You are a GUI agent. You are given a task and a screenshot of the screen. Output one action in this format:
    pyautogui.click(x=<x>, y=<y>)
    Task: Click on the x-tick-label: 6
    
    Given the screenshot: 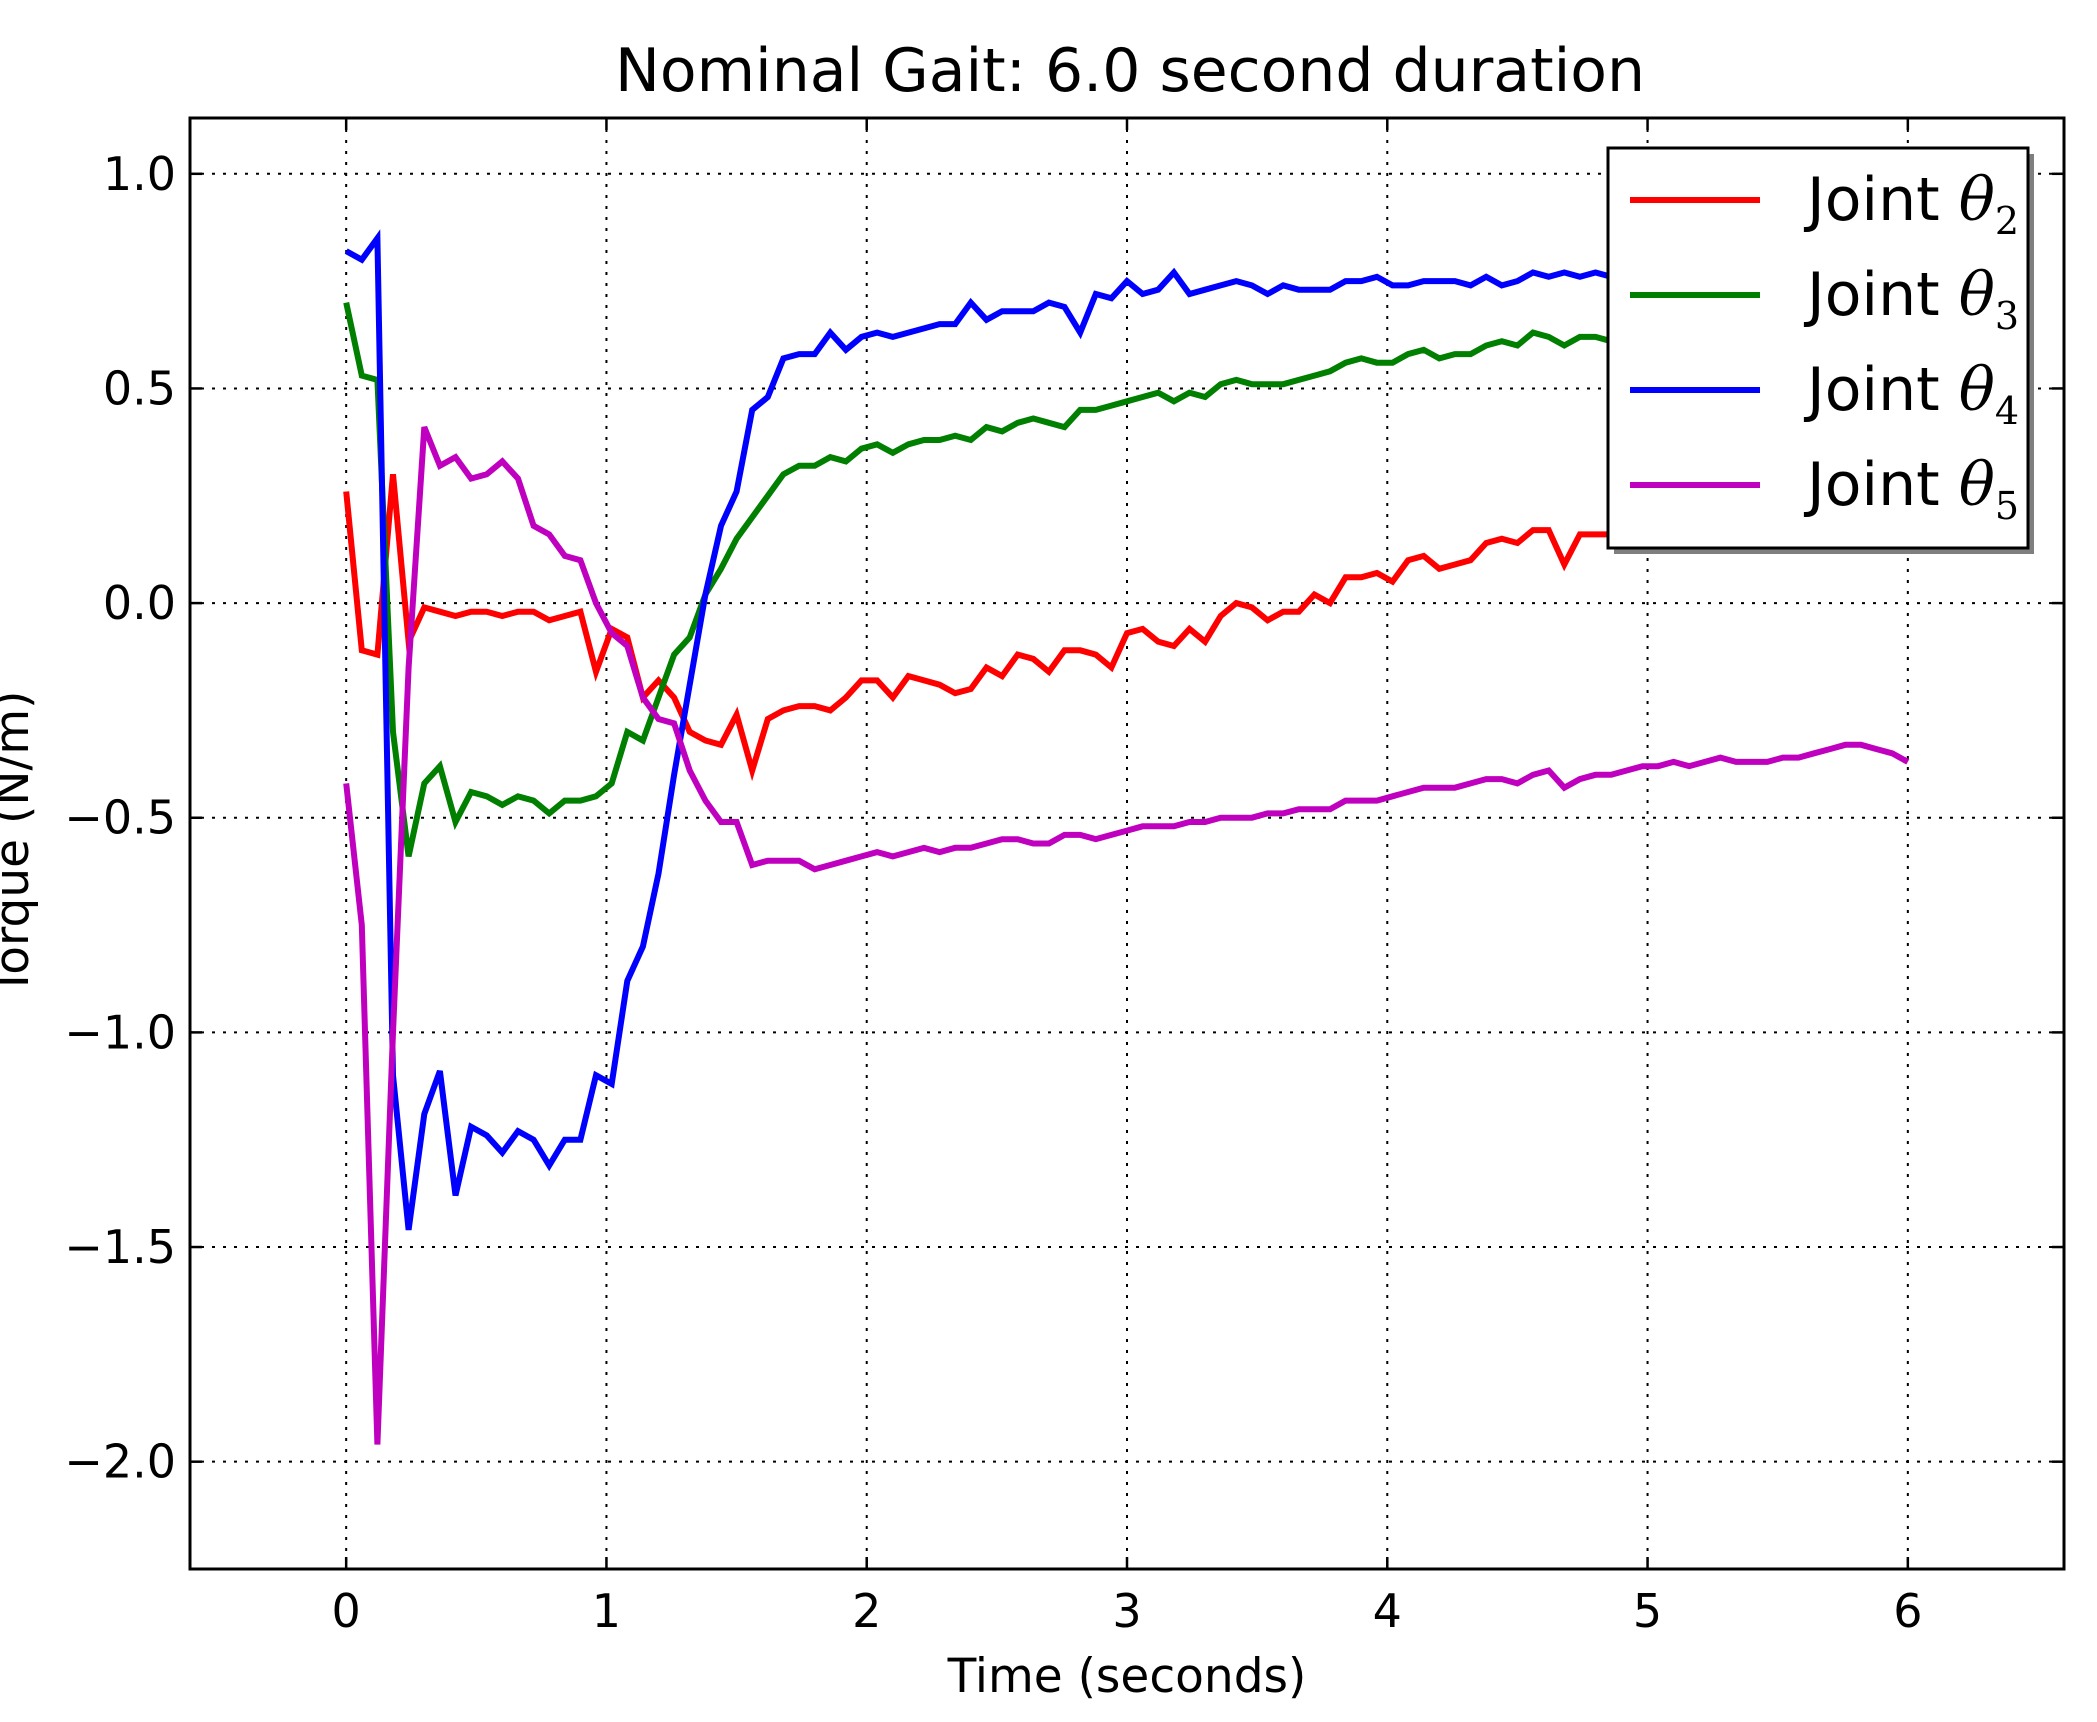 What is the action you would take?
    pyautogui.click(x=1907, y=1611)
    